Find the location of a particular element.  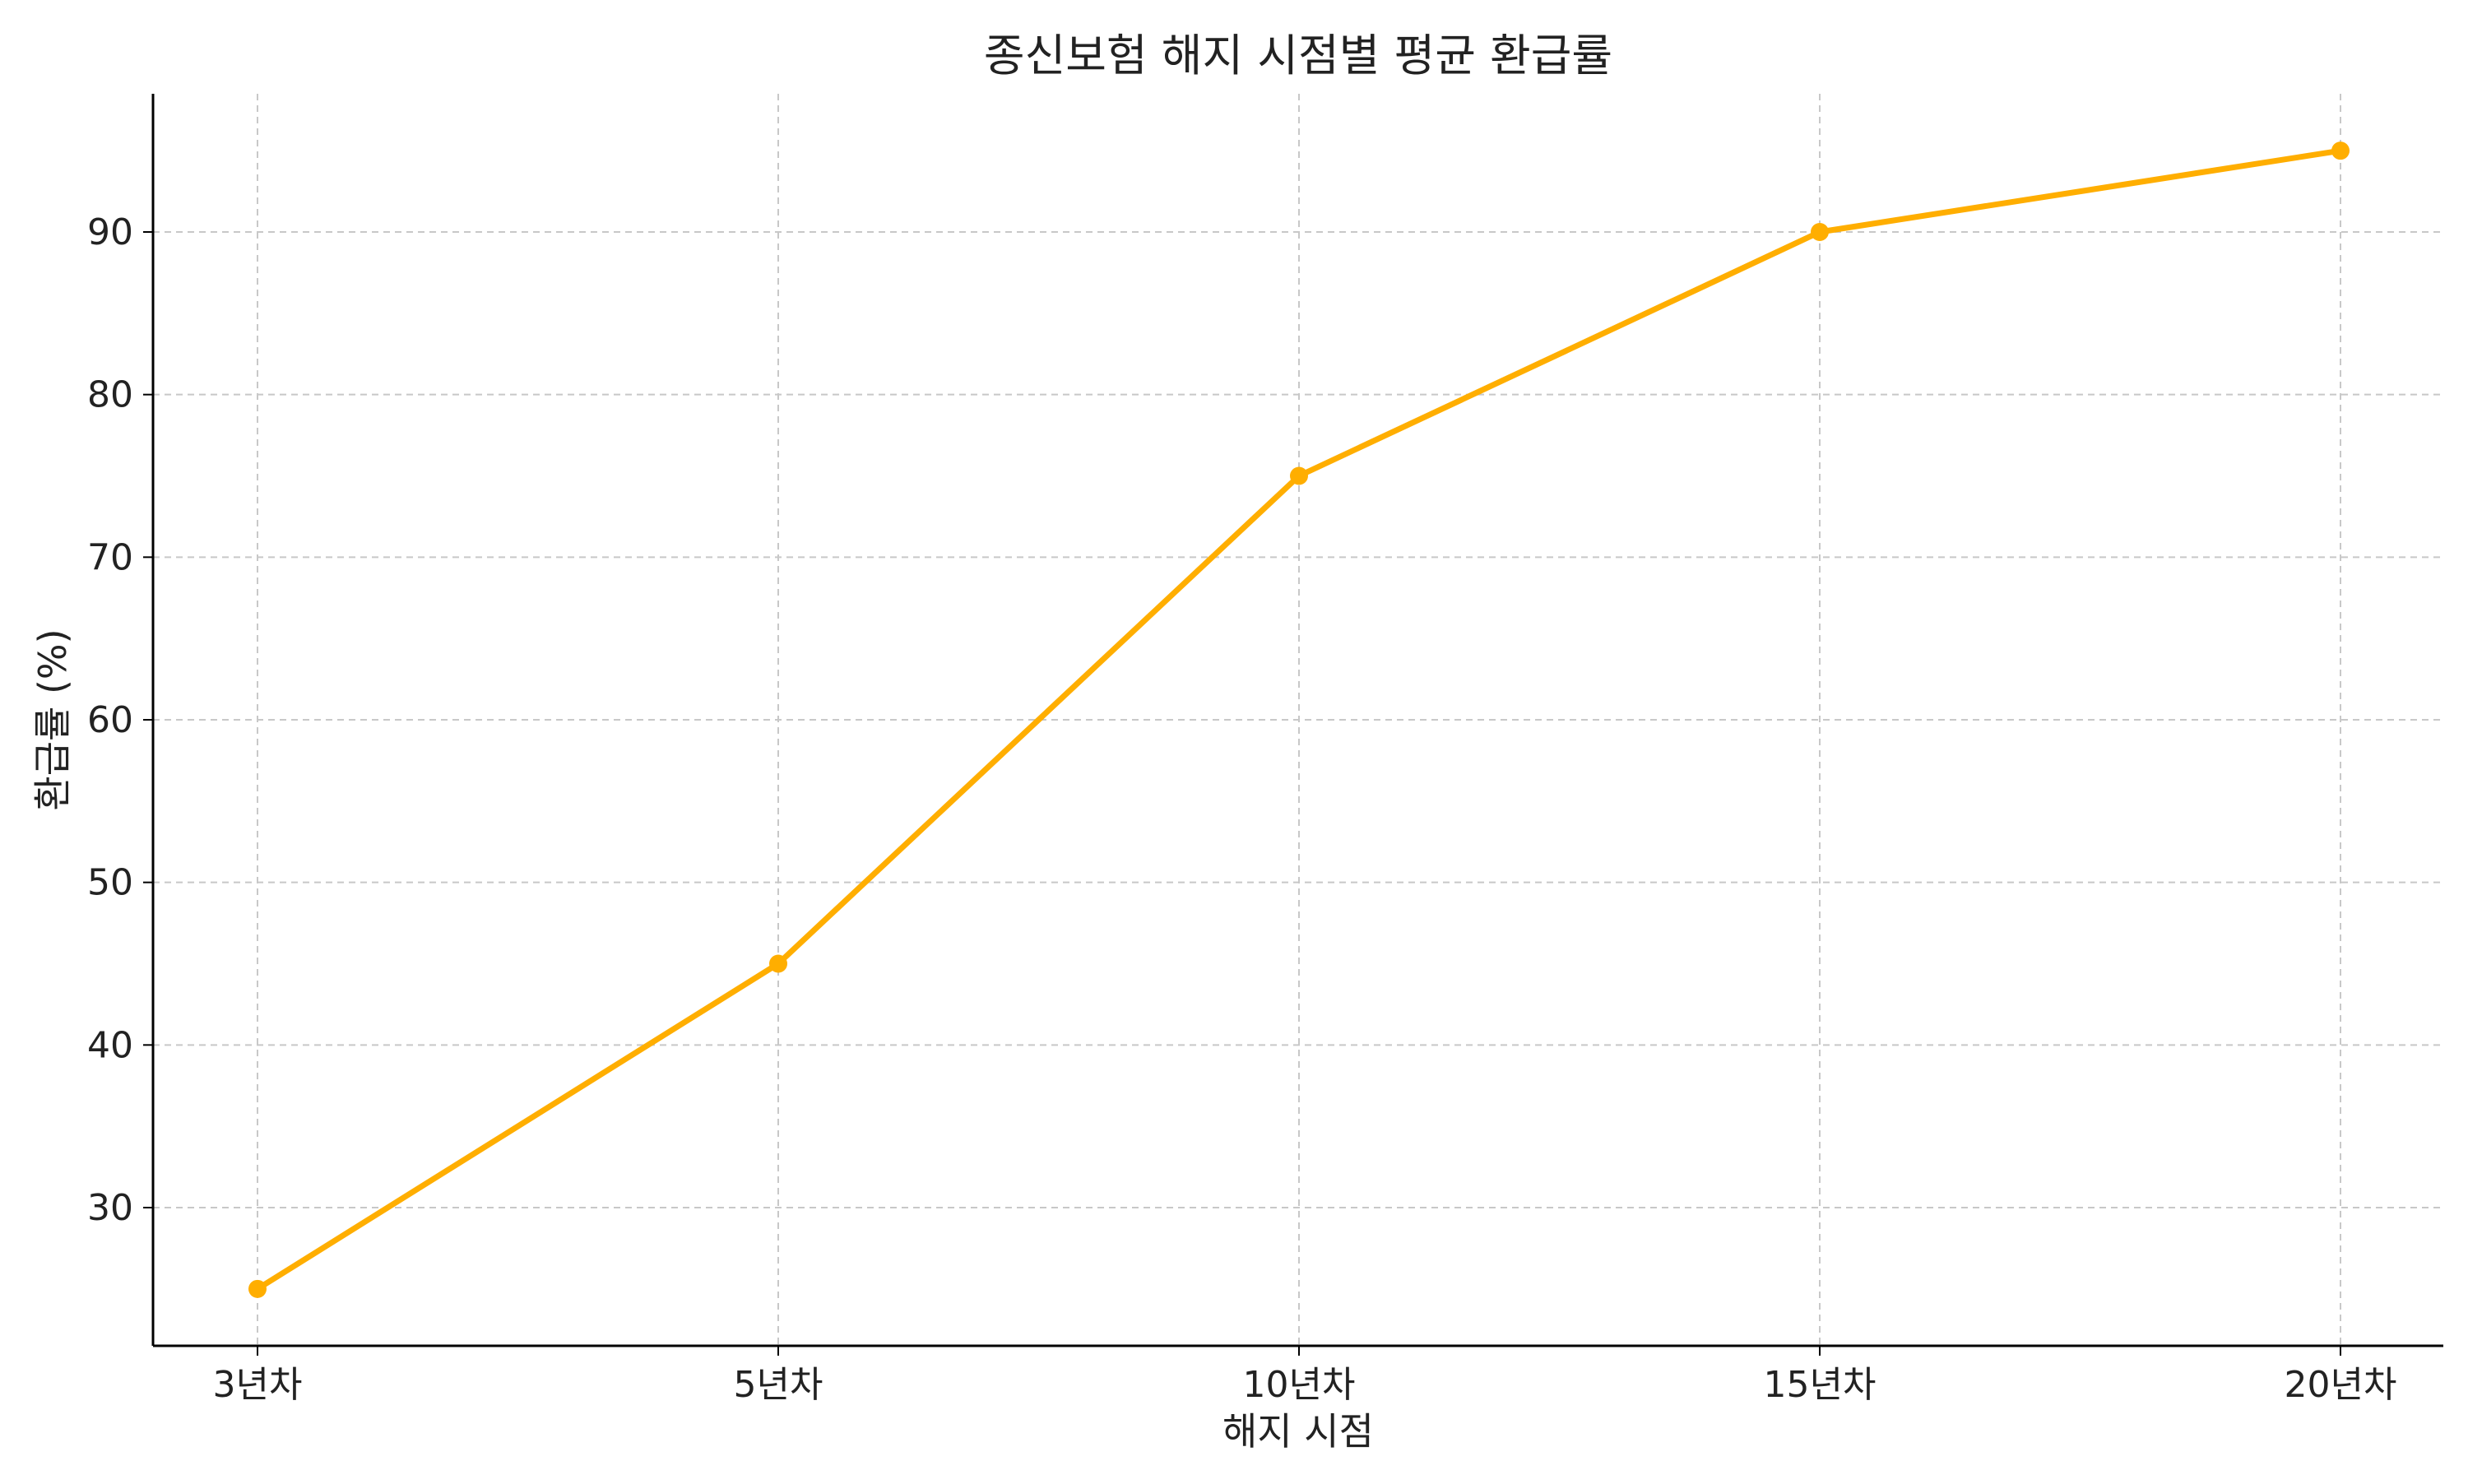

x-tick-label: 15년차 is located at coordinates (1820, 1385).